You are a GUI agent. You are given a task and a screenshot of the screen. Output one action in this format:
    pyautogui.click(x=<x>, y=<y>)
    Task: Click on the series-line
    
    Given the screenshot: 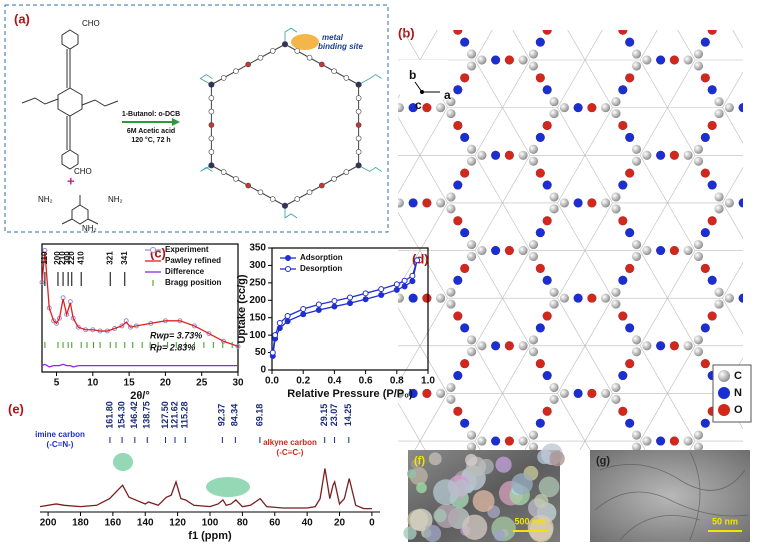 What is the action you would take?
    pyautogui.click(x=345, y=306)
    